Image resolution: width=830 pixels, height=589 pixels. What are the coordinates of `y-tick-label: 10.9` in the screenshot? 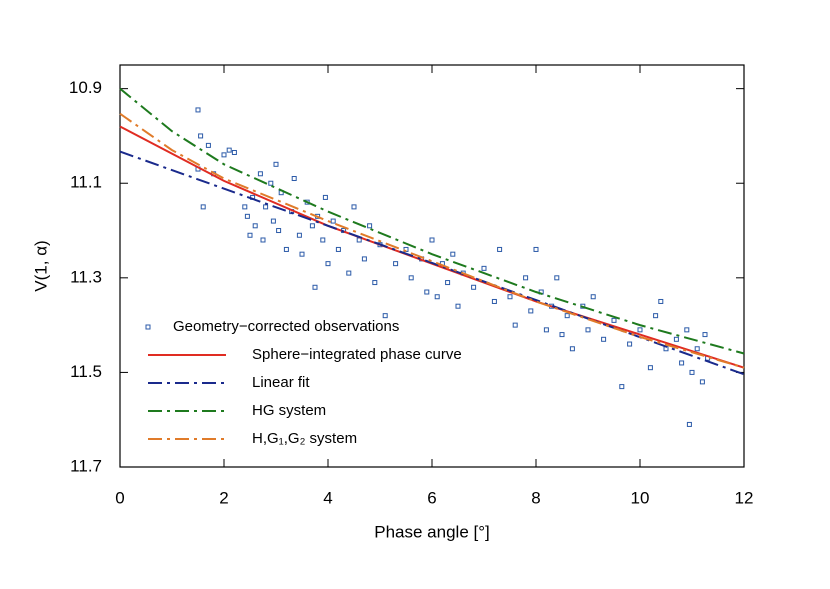 It's located at (85, 87).